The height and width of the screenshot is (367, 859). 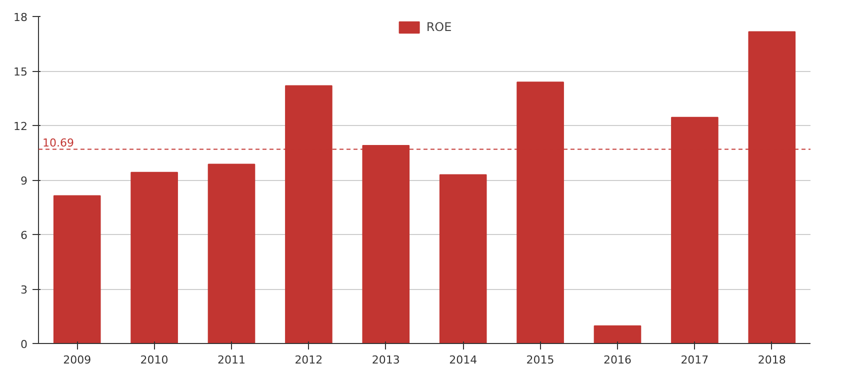 What do you see at coordinates (154, 360) in the screenshot?
I see `x-tick-label: 2010` at bounding box center [154, 360].